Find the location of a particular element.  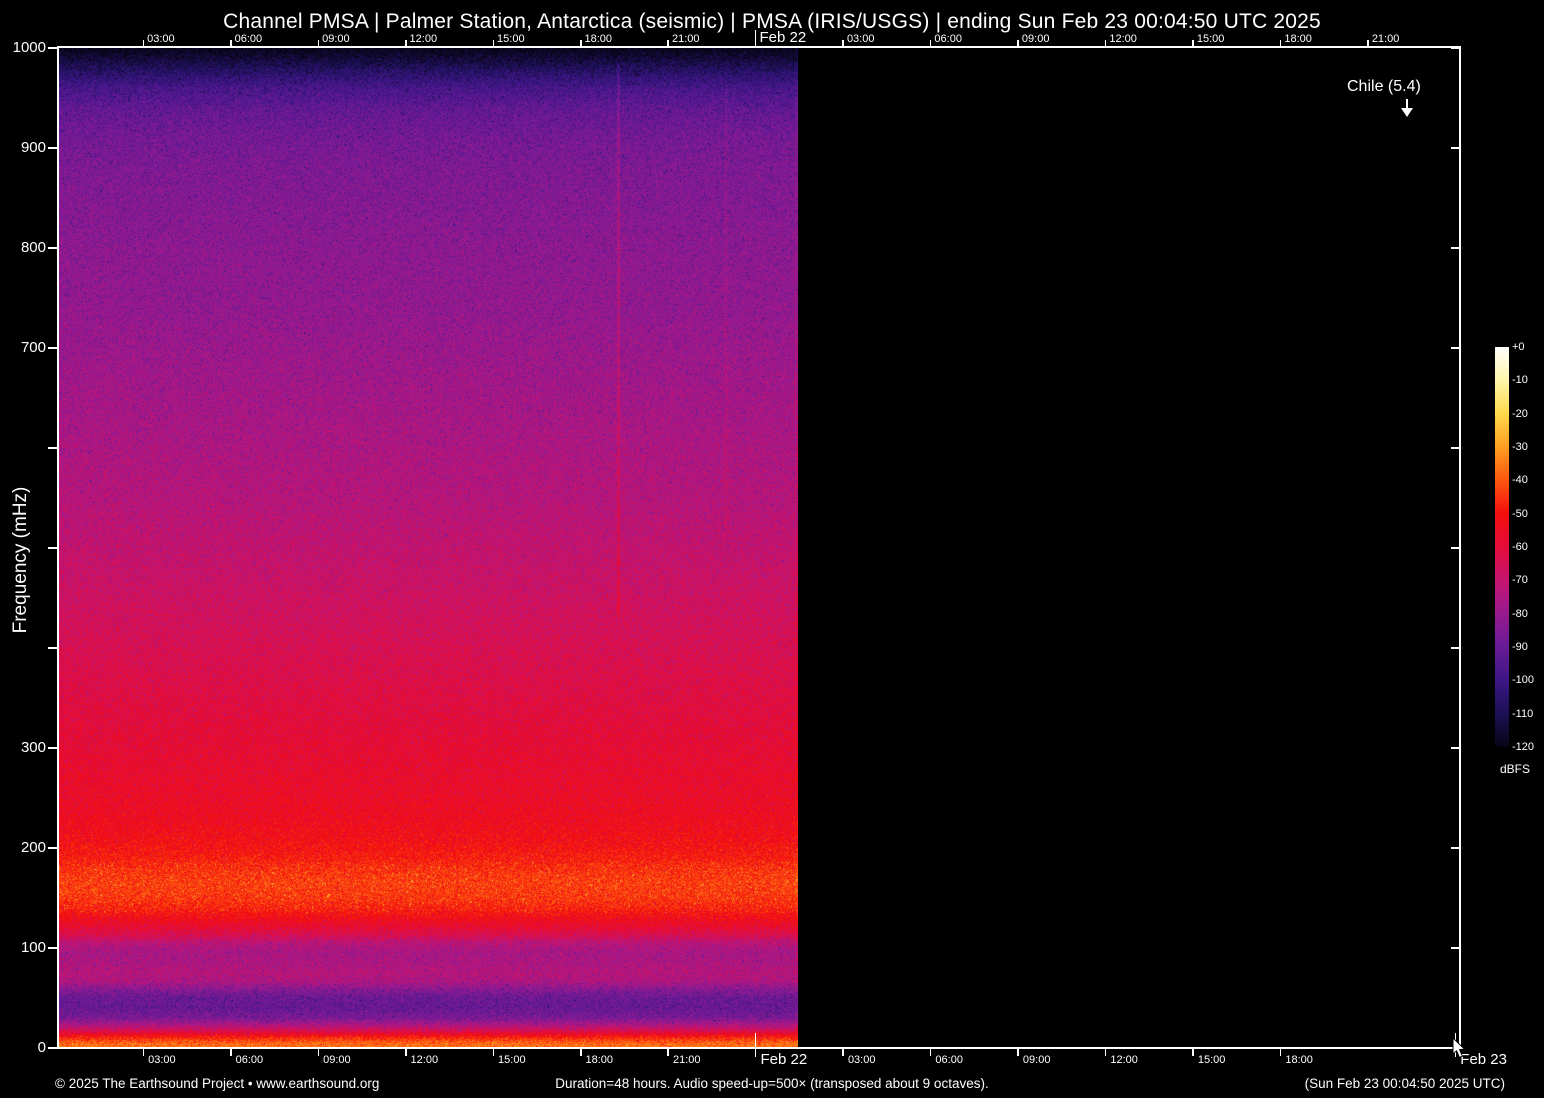

y-tick-label: 200 is located at coordinates (33, 847).